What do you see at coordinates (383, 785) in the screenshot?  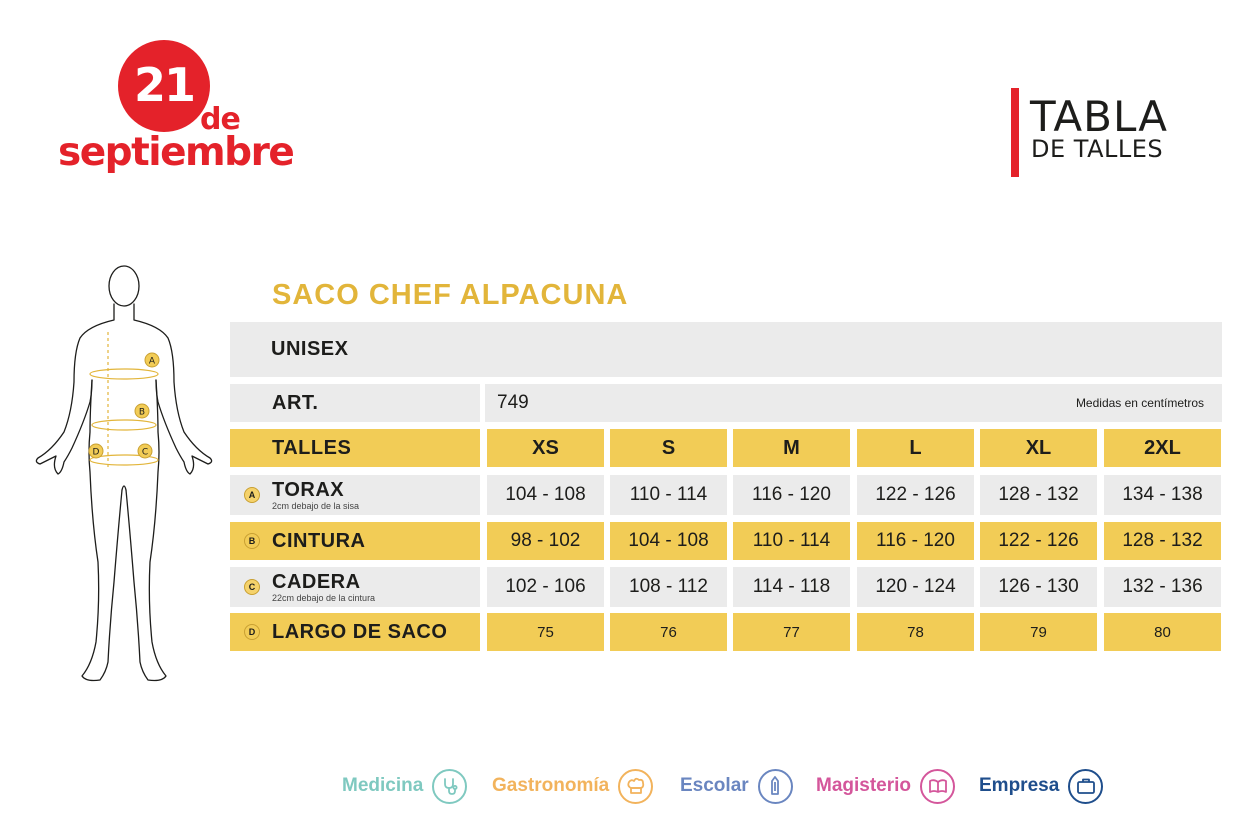 I see `category-label: Medicina` at bounding box center [383, 785].